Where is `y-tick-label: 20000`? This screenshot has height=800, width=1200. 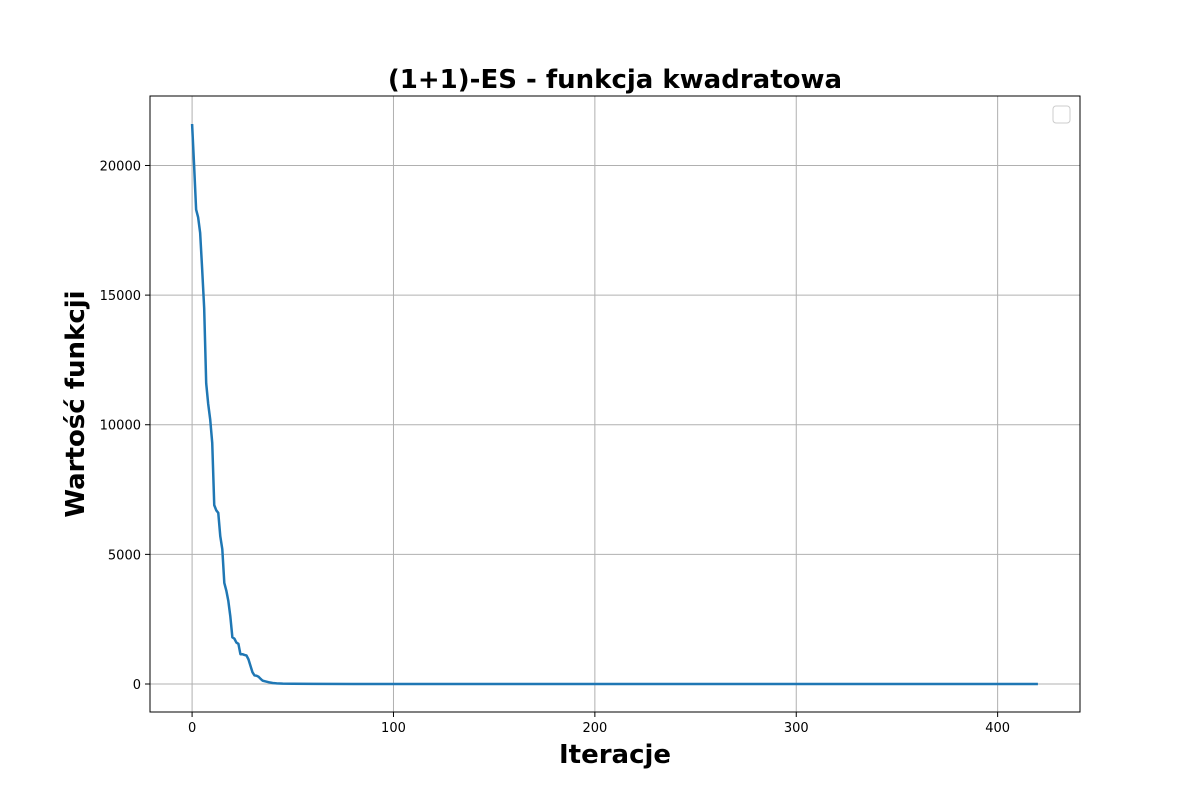 y-tick-label: 20000 is located at coordinates (120, 166).